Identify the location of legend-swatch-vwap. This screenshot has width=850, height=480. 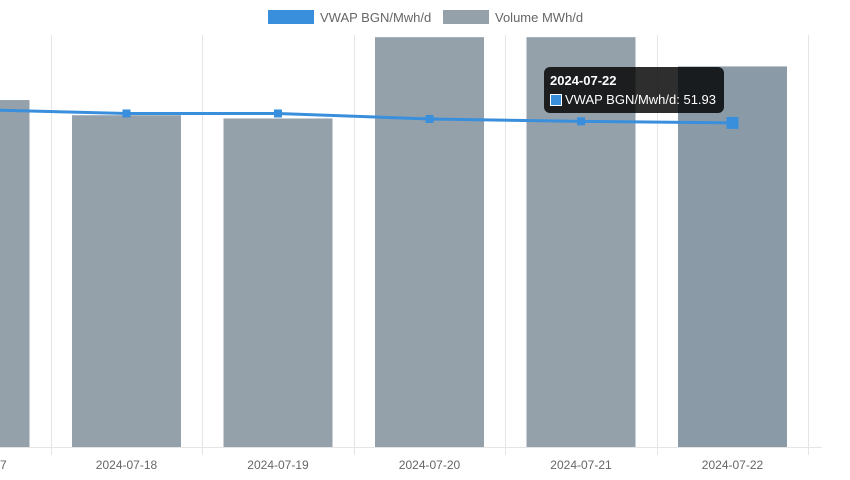
(291, 17).